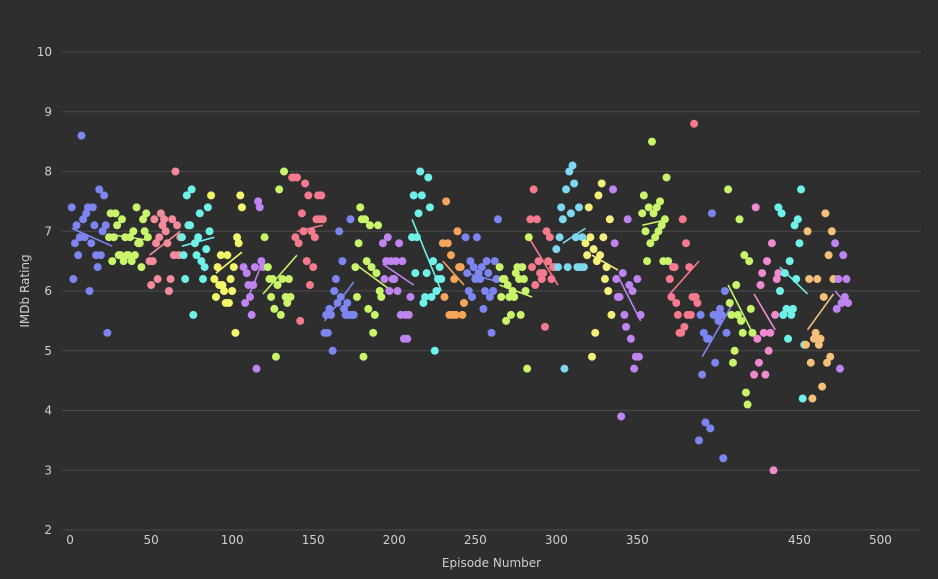  I want to click on y-tick-label: 6, so click(48, 291).